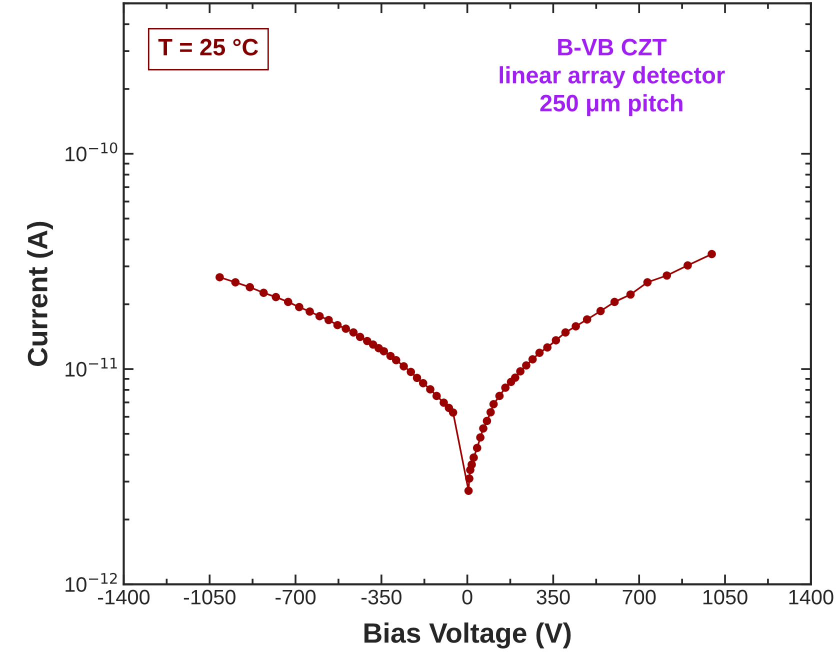 The height and width of the screenshot is (664, 836). I want to click on y-tick-label: 10$^{−10}$, so click(92, 152).